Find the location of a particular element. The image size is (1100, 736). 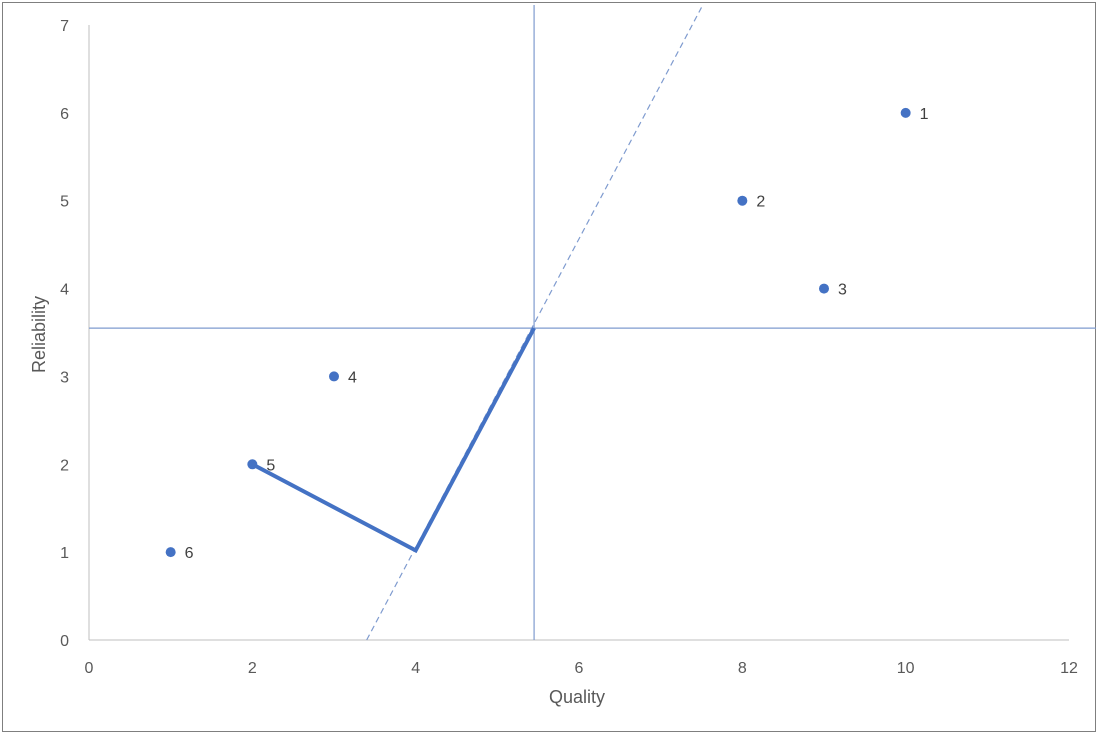

y-axis-title: Reliability is located at coordinates (39, 334).